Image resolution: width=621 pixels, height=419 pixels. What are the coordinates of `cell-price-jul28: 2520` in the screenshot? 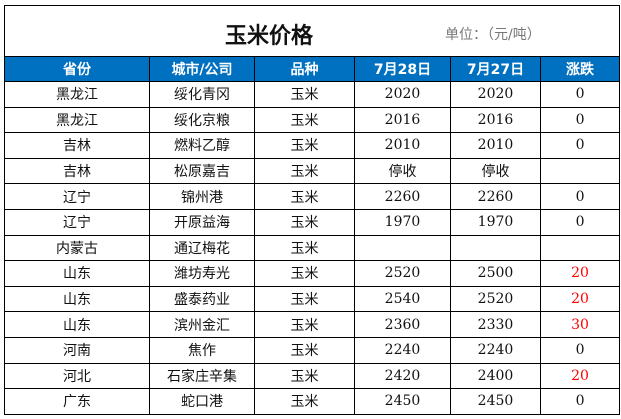 It's located at (402, 273).